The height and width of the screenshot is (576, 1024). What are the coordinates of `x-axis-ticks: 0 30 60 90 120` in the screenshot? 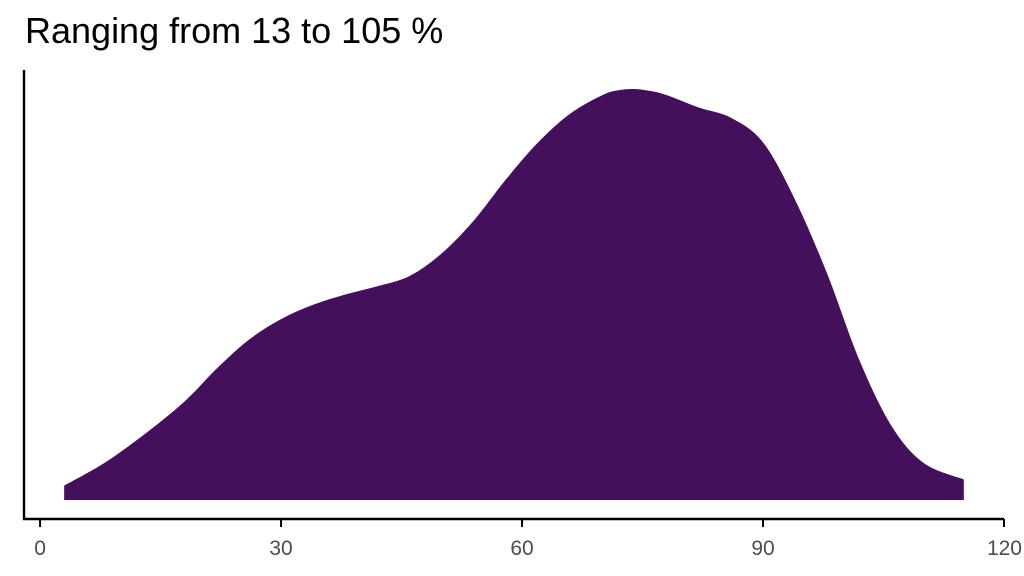 It's located at (528, 539).